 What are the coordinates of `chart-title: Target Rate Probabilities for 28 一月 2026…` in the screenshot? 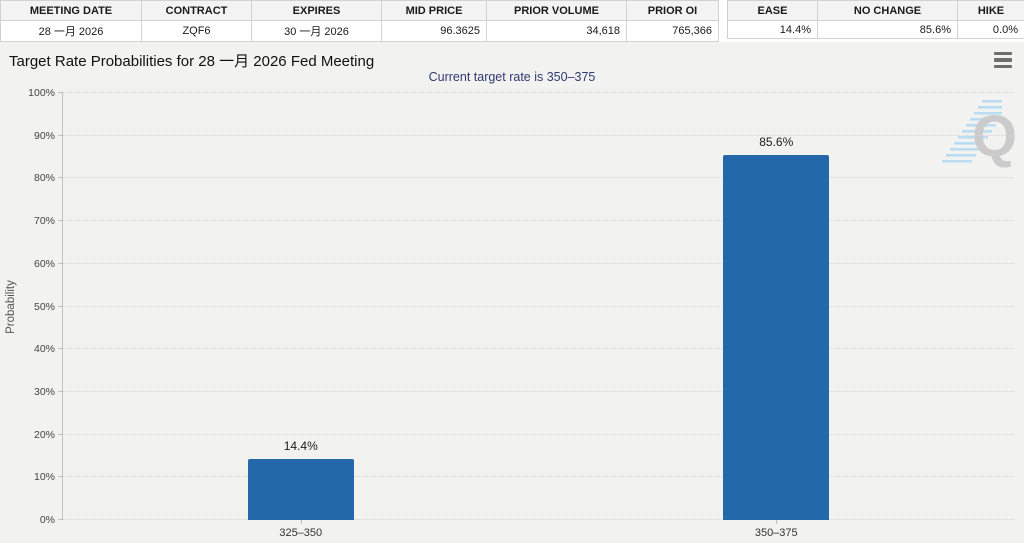 It's located at (192, 61).